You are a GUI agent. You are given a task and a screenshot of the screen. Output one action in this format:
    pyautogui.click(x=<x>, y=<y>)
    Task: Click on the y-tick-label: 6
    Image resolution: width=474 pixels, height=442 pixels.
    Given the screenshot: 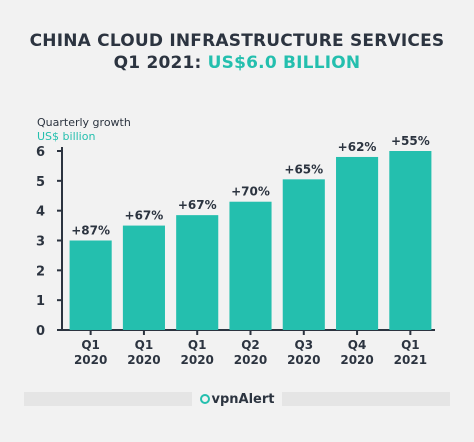 What is the action you would take?
    pyautogui.click(x=40, y=152)
    